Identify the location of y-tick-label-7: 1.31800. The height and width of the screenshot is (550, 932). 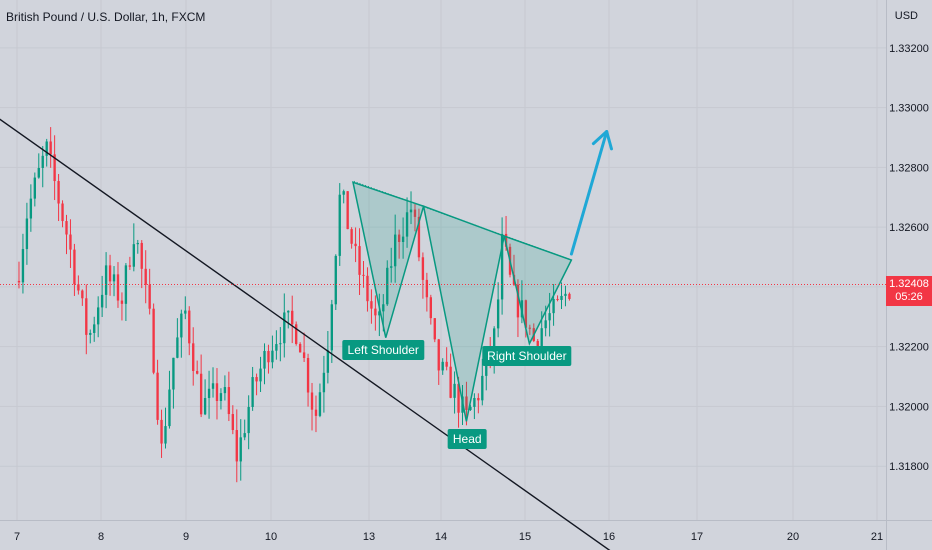
(909, 467).